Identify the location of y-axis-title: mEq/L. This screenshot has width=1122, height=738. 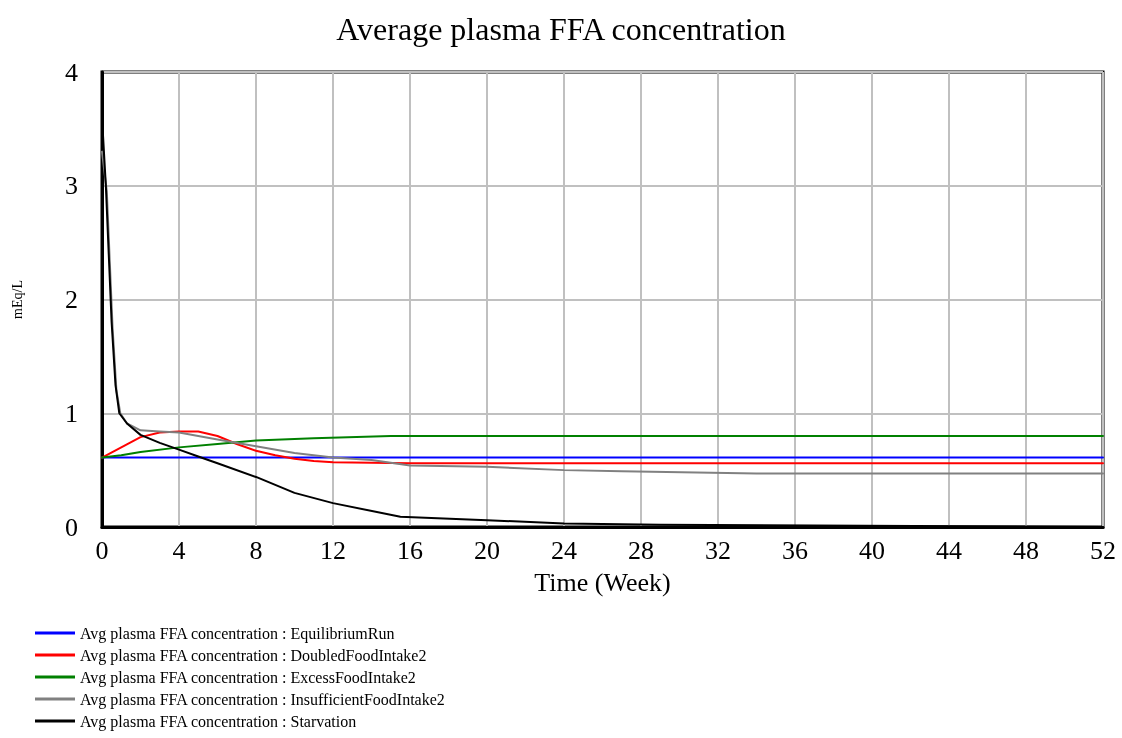
(17, 299).